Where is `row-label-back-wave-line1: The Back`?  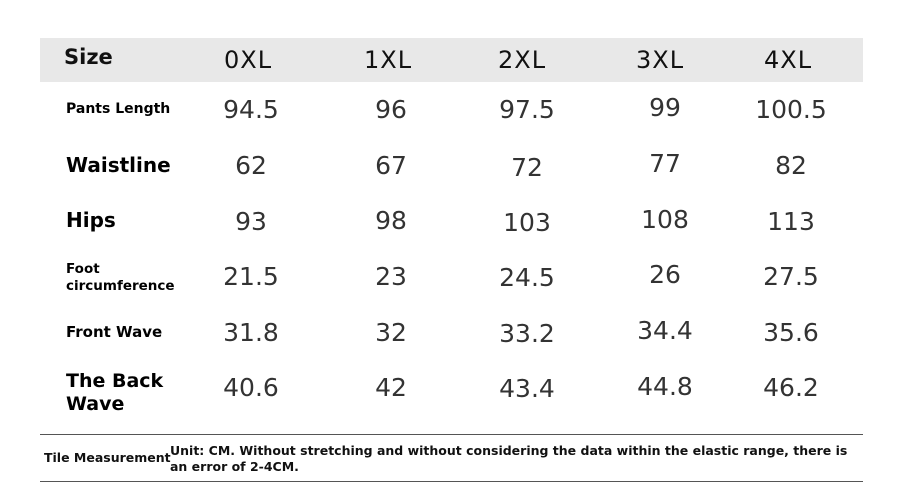 row-label-back-wave-line1: The Back is located at coordinates (115, 381).